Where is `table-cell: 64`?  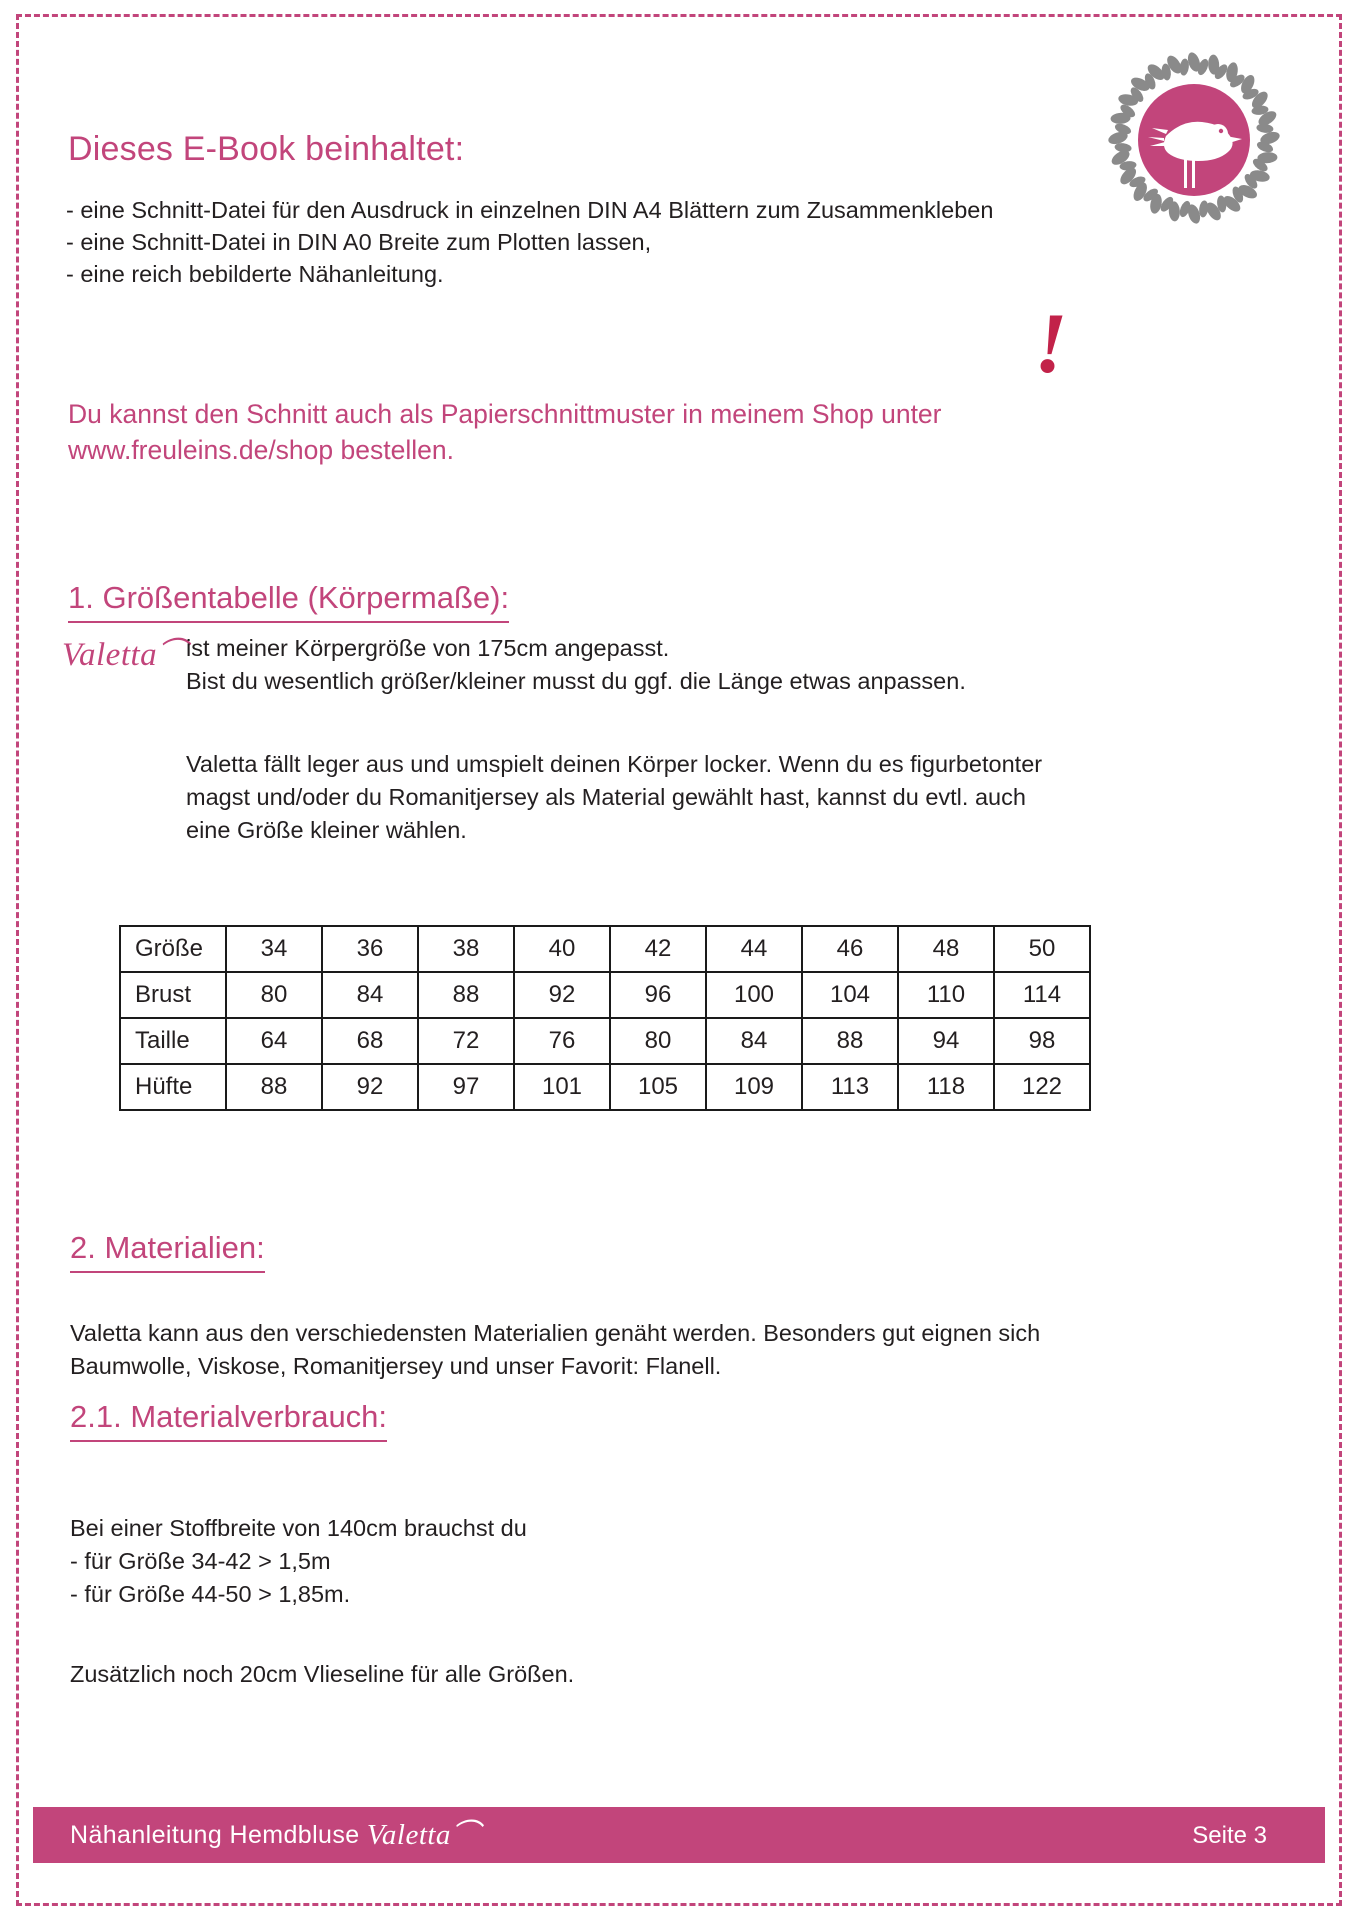 table-cell: 64 is located at coordinates (274, 1041).